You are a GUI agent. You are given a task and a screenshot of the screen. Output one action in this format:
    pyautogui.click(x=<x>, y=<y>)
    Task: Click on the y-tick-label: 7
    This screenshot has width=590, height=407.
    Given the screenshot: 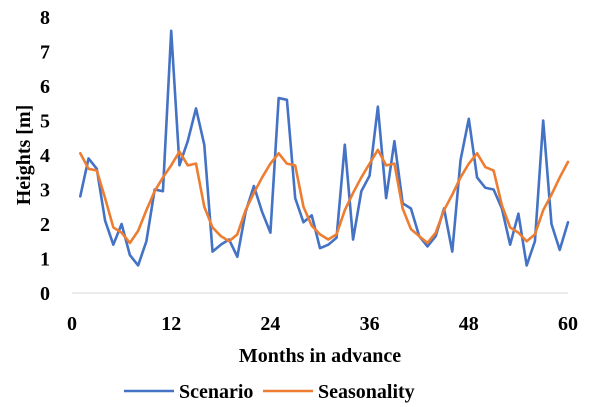 What is the action you would take?
    pyautogui.click(x=45, y=53)
    